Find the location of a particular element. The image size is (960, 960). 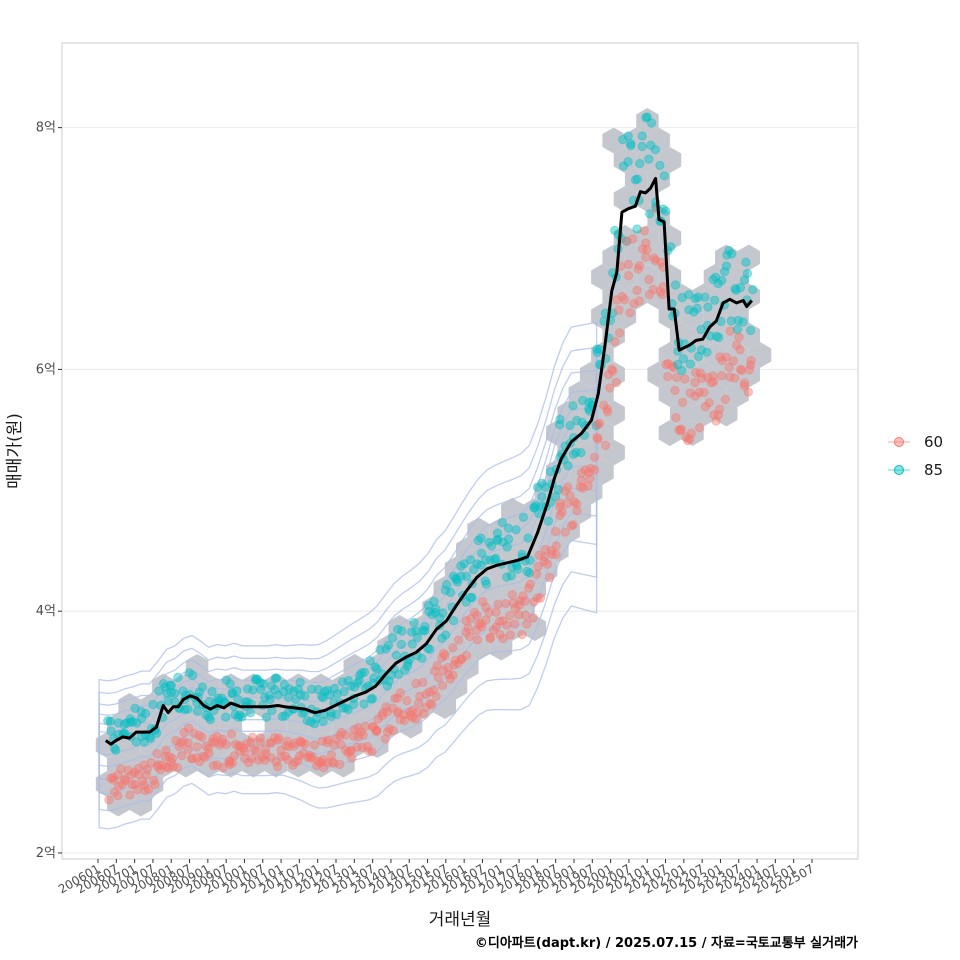

y-tick-label: 2억 is located at coordinates (46, 853).